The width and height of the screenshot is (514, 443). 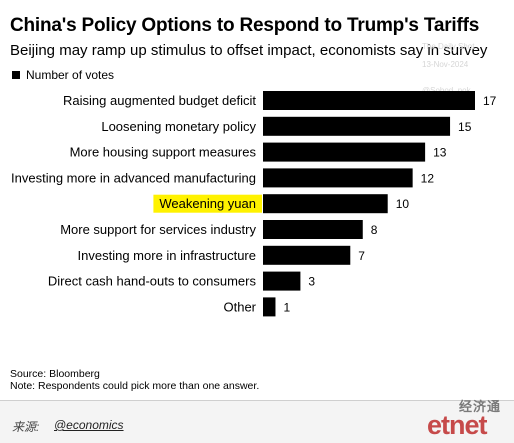 I want to click on brand-name-chinese: 经济通, so click(x=480, y=406).